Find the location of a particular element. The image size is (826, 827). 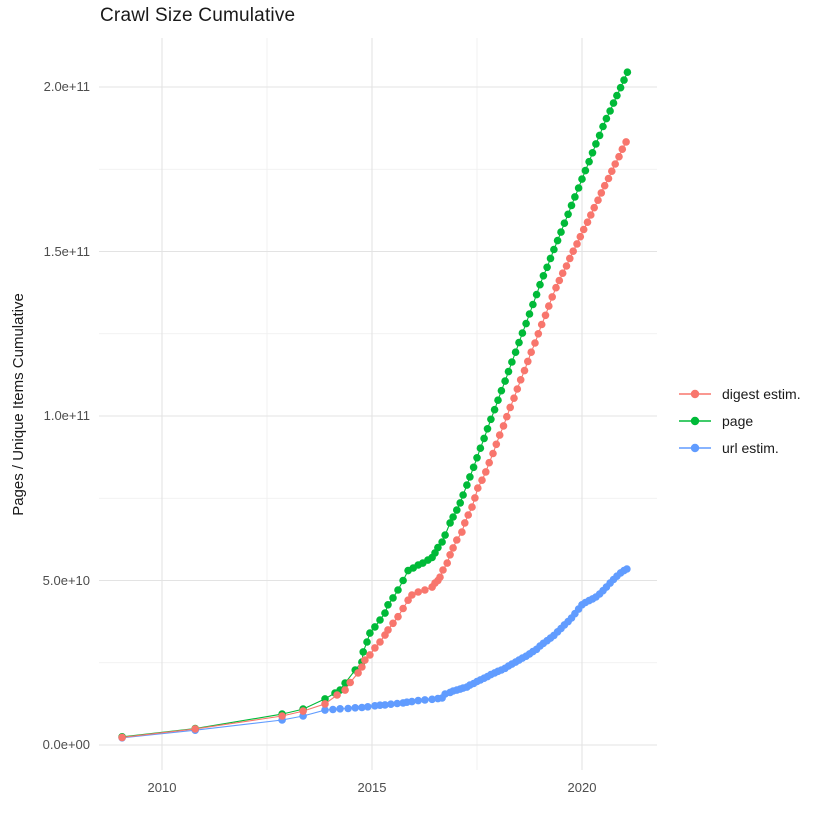

legend-item-page: page is located at coordinates (739, 420).